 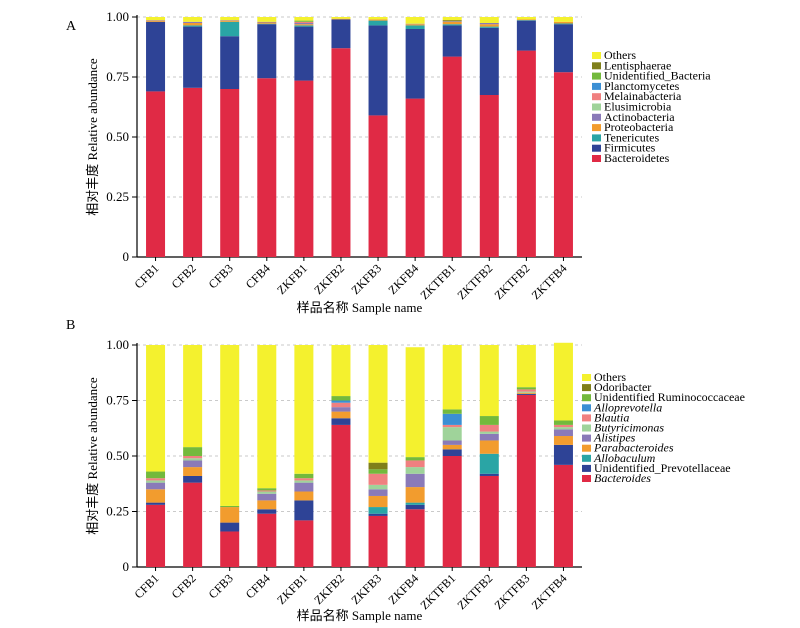 What do you see at coordinates (329, 589) in the screenshot?
I see `x-tick-label: ZKFB2` at bounding box center [329, 589].